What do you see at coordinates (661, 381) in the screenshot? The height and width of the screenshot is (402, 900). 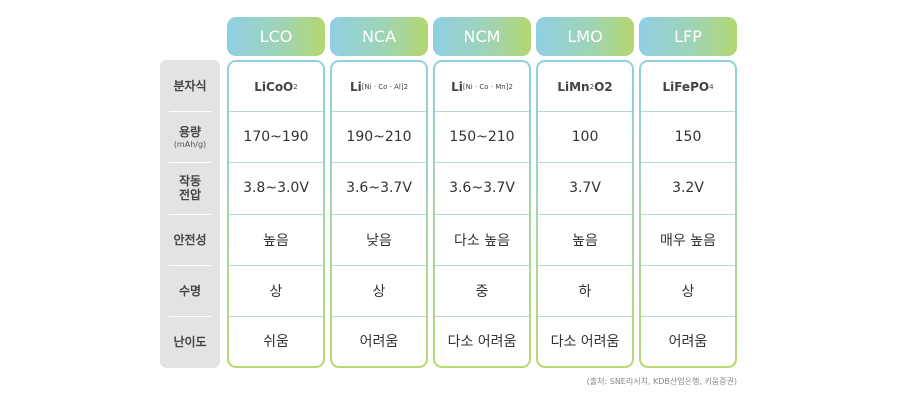 I see `source-note: (출처: SNE리서치, KDB산업은행, 키움증권)` at bounding box center [661, 381].